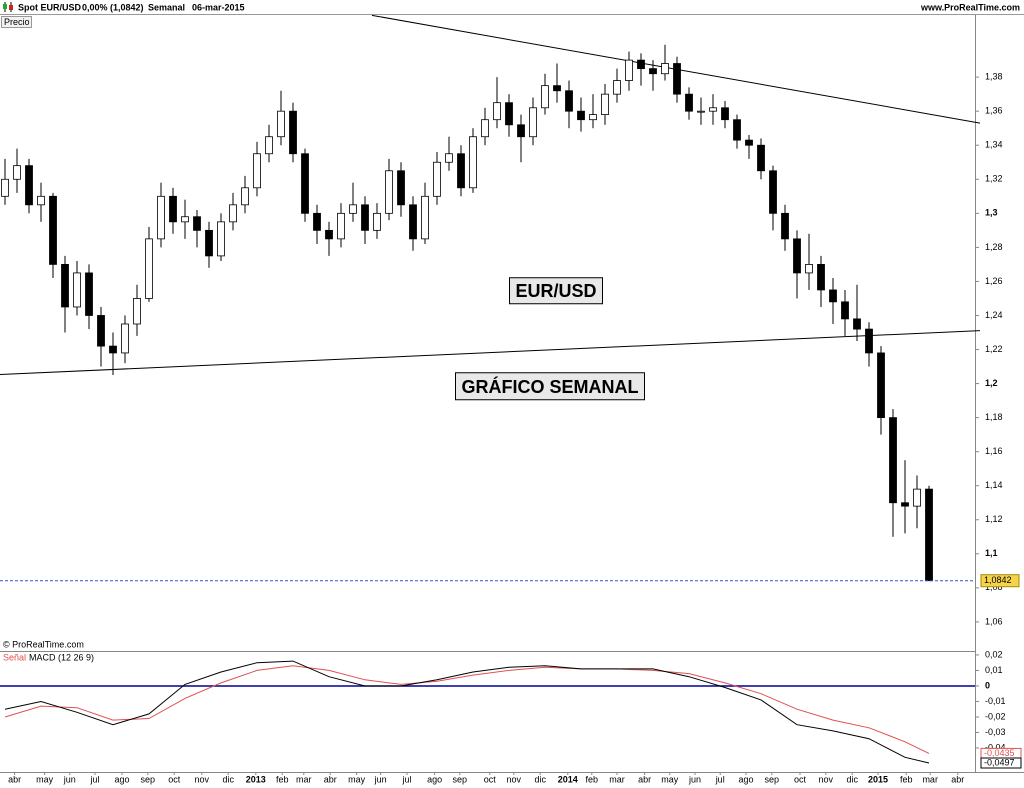  I want to click on x-tick-label: dic, so click(540, 779).